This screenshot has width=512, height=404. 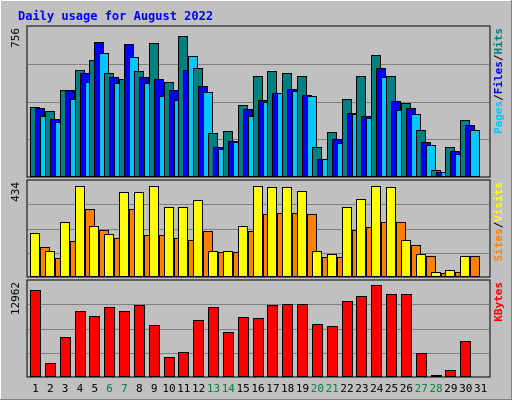 I want to click on x-tick-label: 4, so click(x=80, y=388).